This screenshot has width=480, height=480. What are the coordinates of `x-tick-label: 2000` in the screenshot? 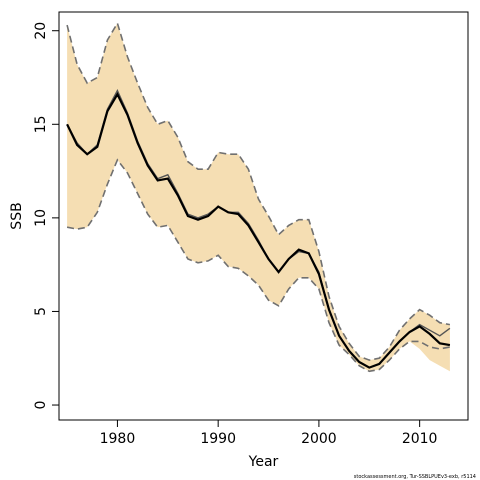 It's located at (319, 439).